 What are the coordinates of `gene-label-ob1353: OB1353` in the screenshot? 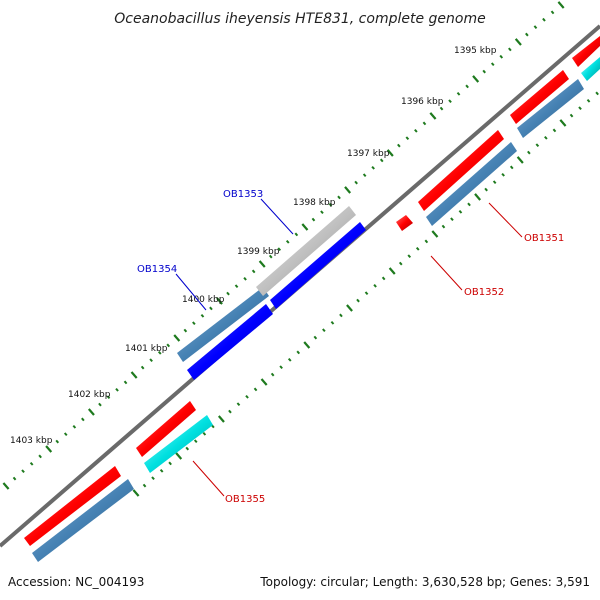 It's located at (243, 194).